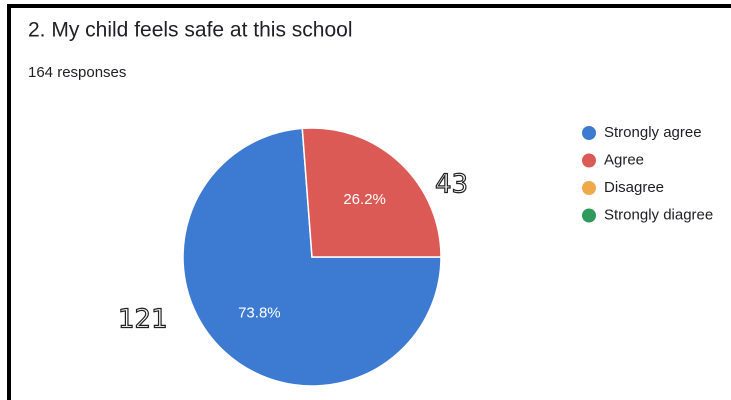 This screenshot has width=731, height=400. Describe the element at coordinates (451, 185) in the screenshot. I see `handwritten-note: 43` at that location.